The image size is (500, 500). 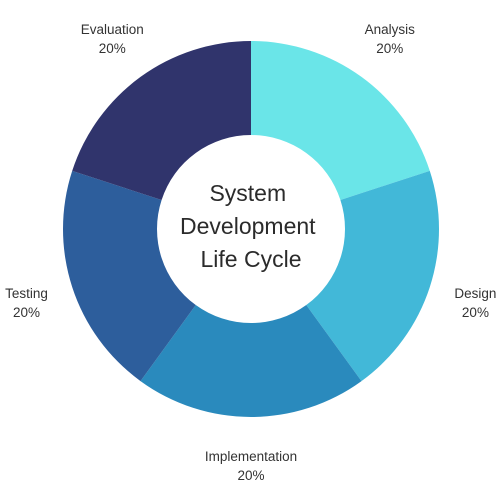 What do you see at coordinates (161, 120) in the screenshot?
I see `slice-evaluation` at bounding box center [161, 120].